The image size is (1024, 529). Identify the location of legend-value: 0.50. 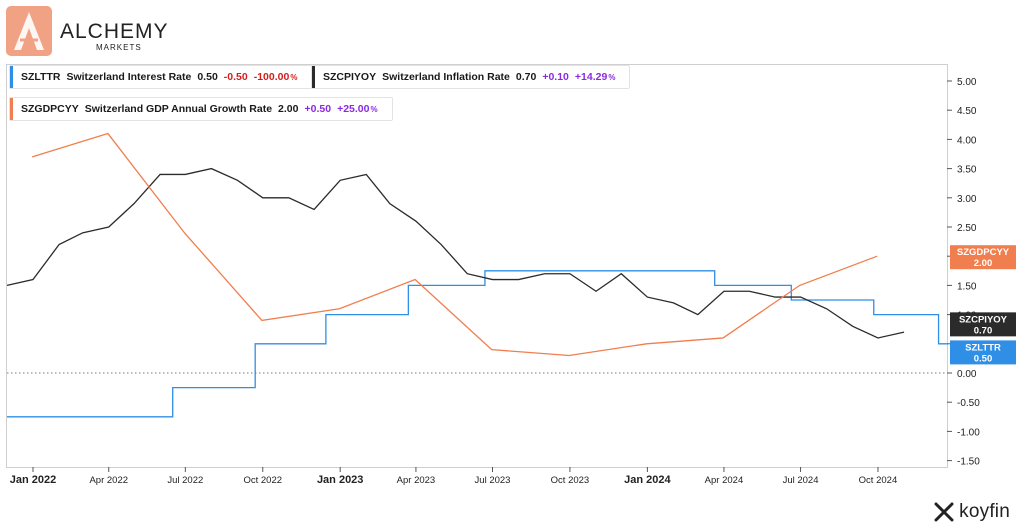
(207, 77).